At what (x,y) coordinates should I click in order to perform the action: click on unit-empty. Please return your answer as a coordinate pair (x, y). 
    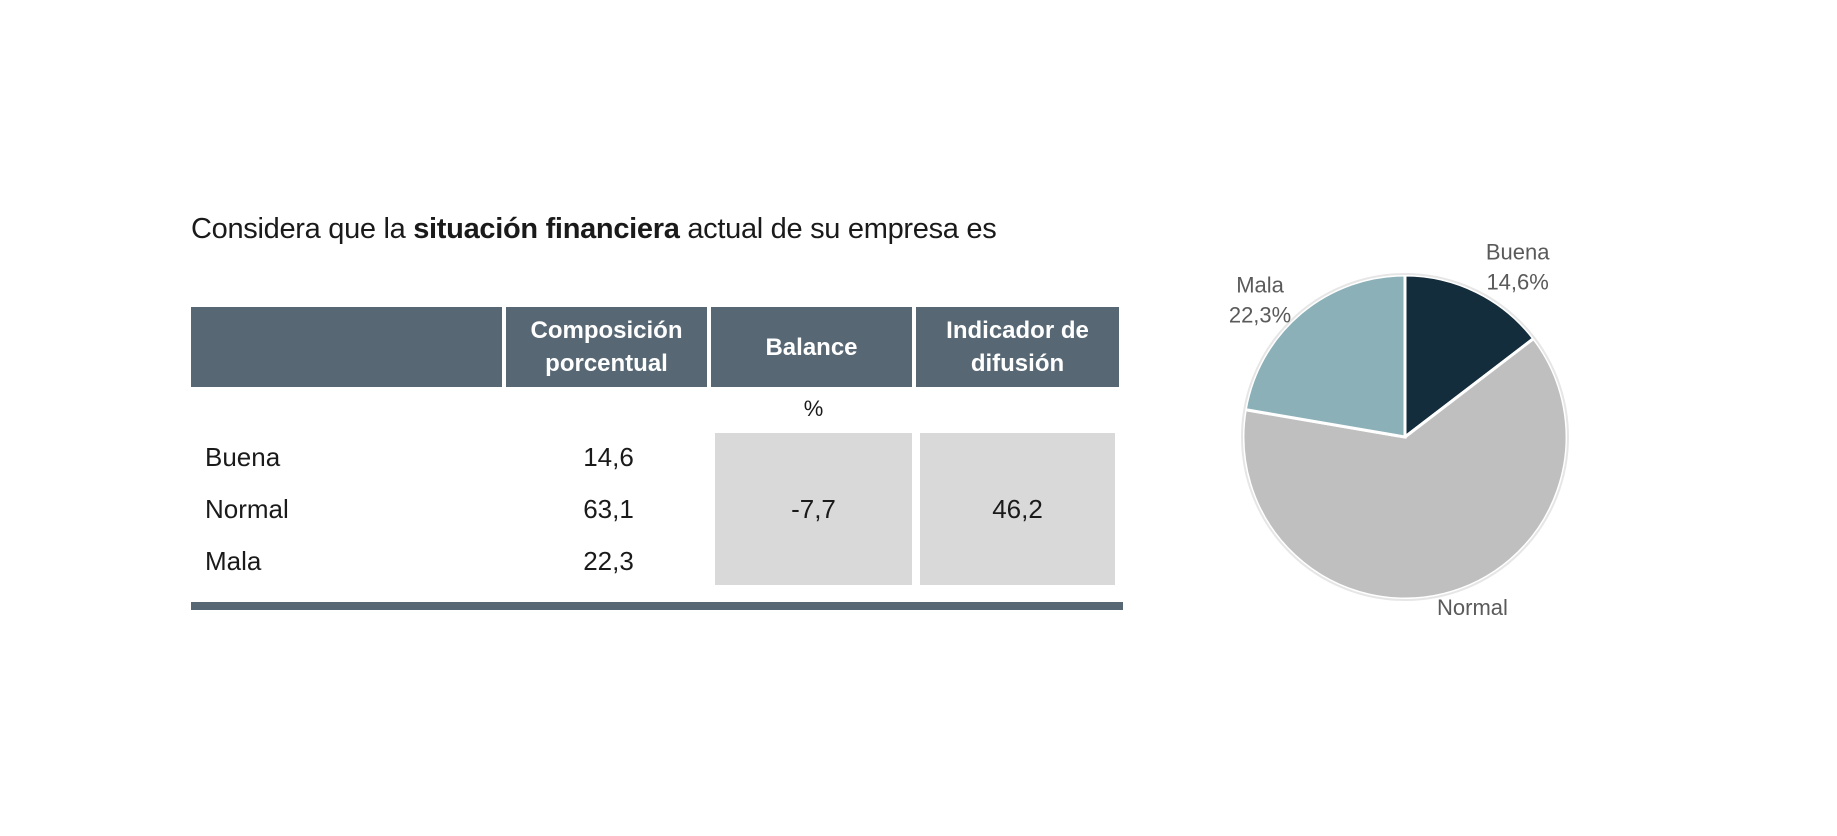
    Looking at the image, I should click on (348, 409).